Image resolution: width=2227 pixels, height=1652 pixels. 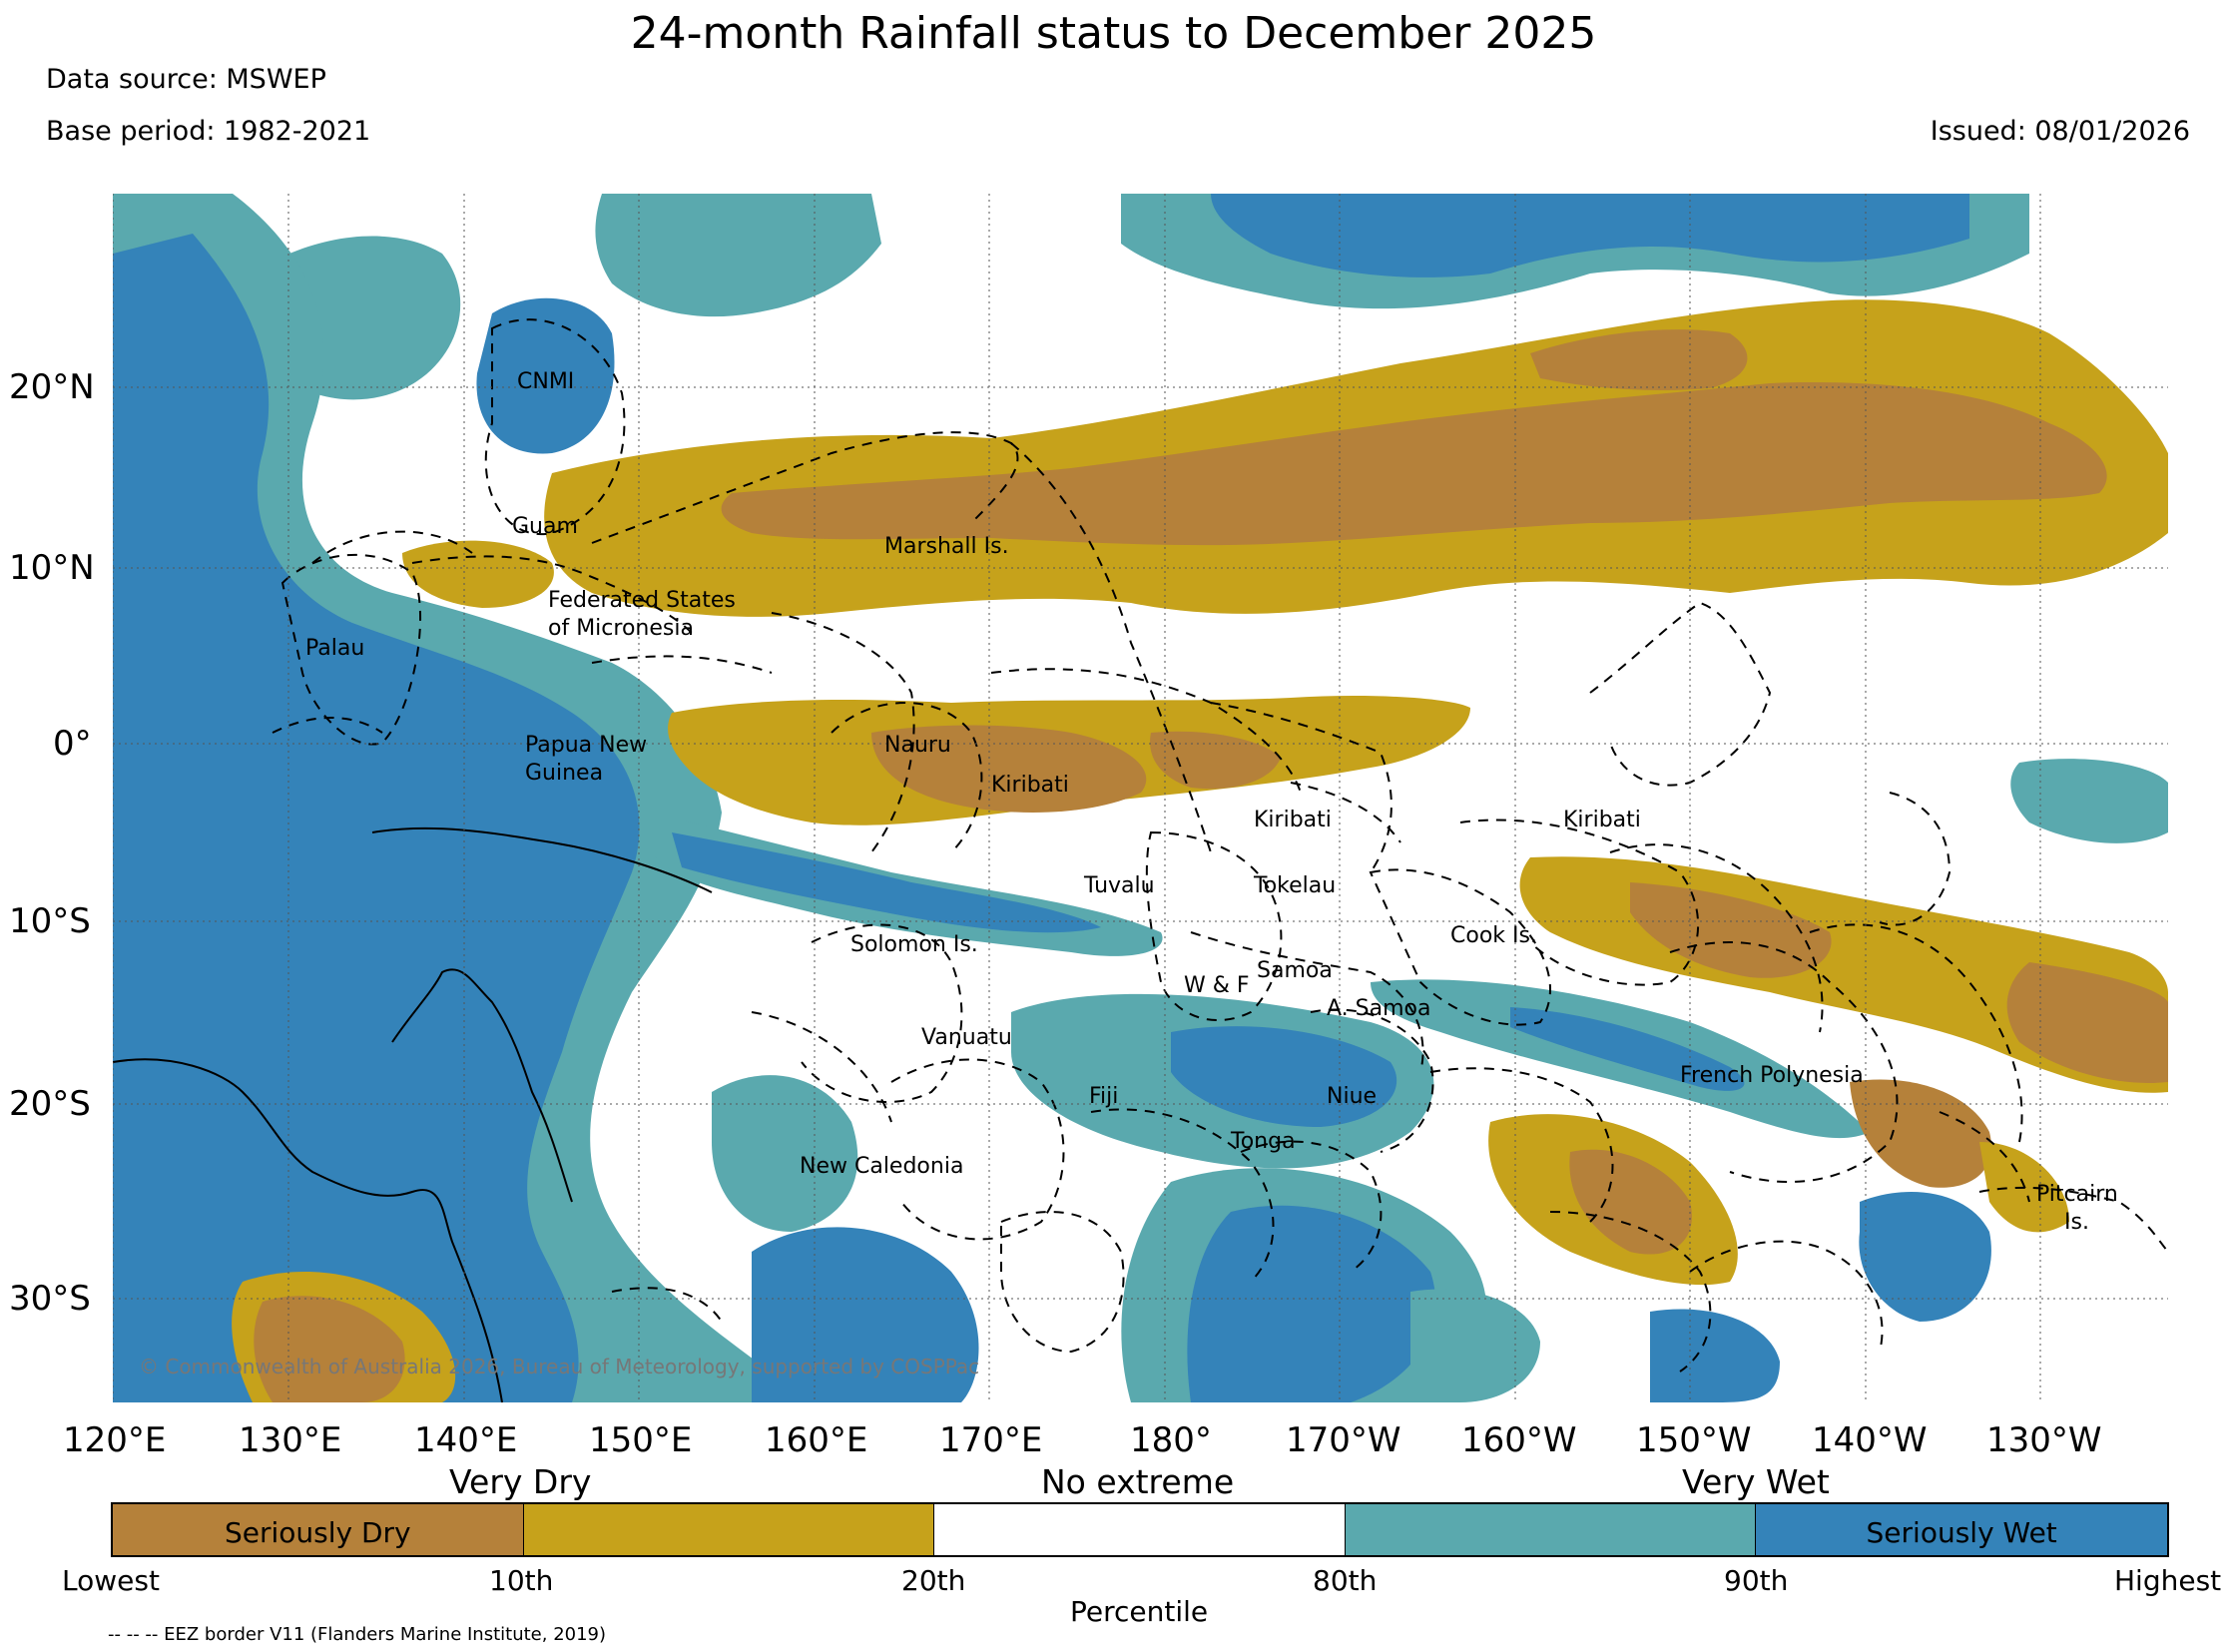 What do you see at coordinates (111, 1580) in the screenshot?
I see `legend-tick-lowest: Lowest` at bounding box center [111, 1580].